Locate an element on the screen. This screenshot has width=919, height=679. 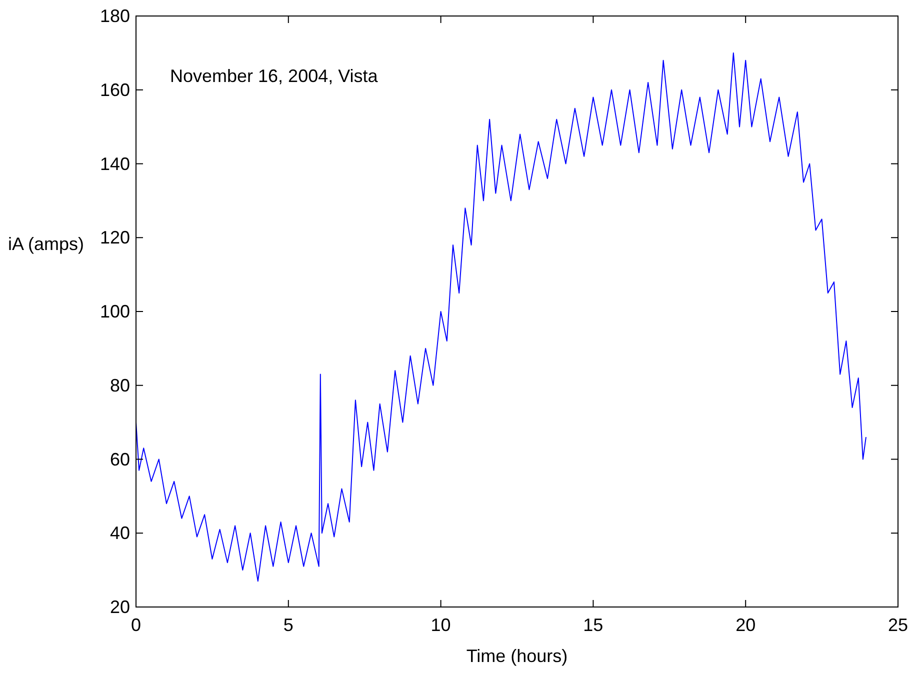
y-axis-title: iA (amps) is located at coordinates (46, 244).